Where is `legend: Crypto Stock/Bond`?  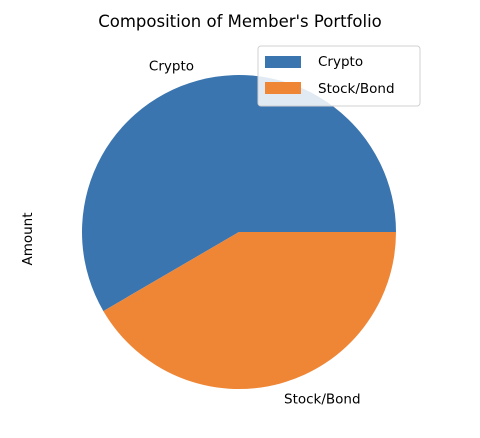 legend: Crypto Stock/Bond is located at coordinates (339, 76).